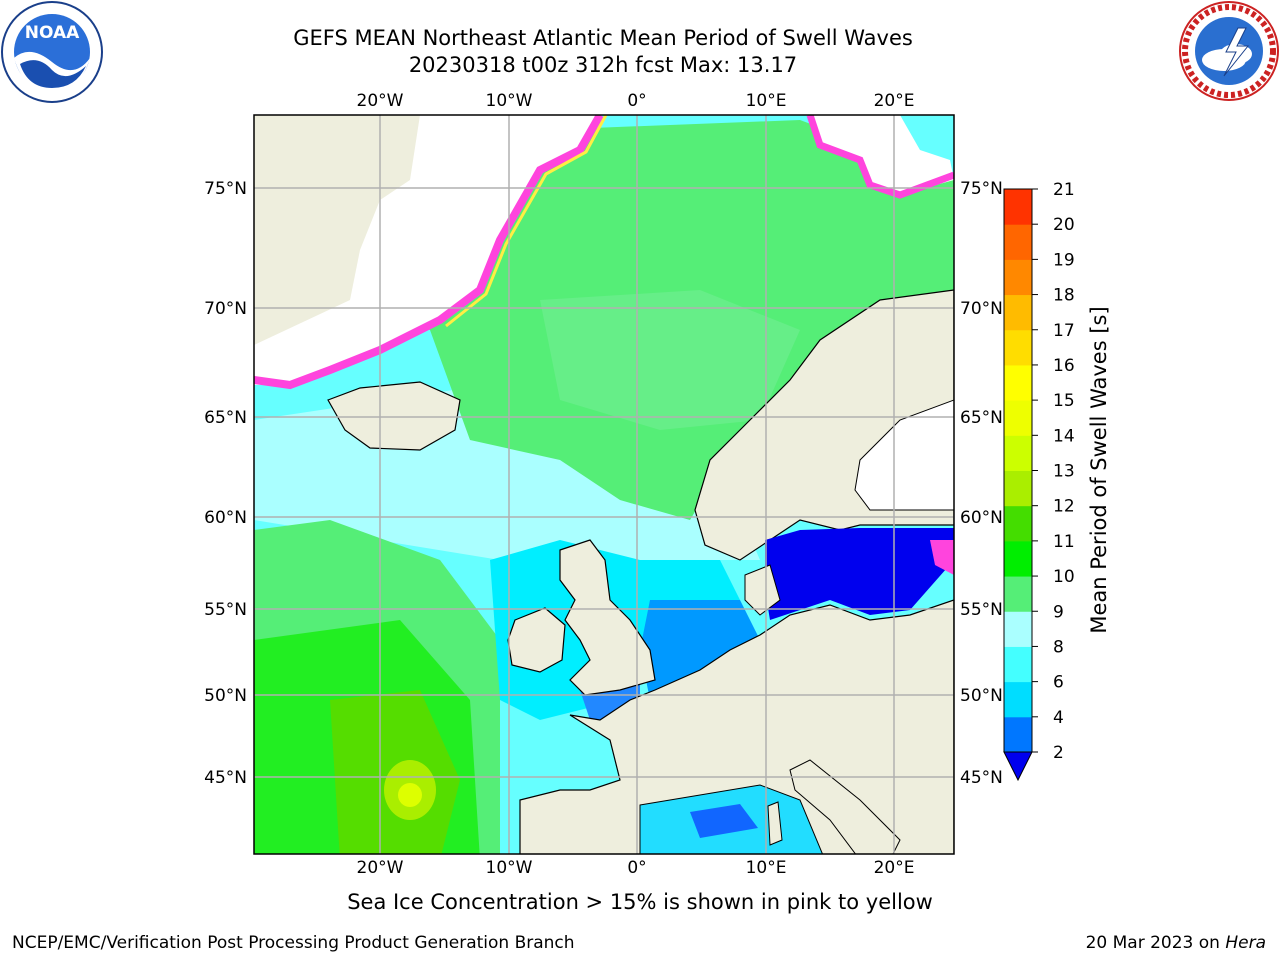  I want to click on baltic-sea, so click(859, 574).